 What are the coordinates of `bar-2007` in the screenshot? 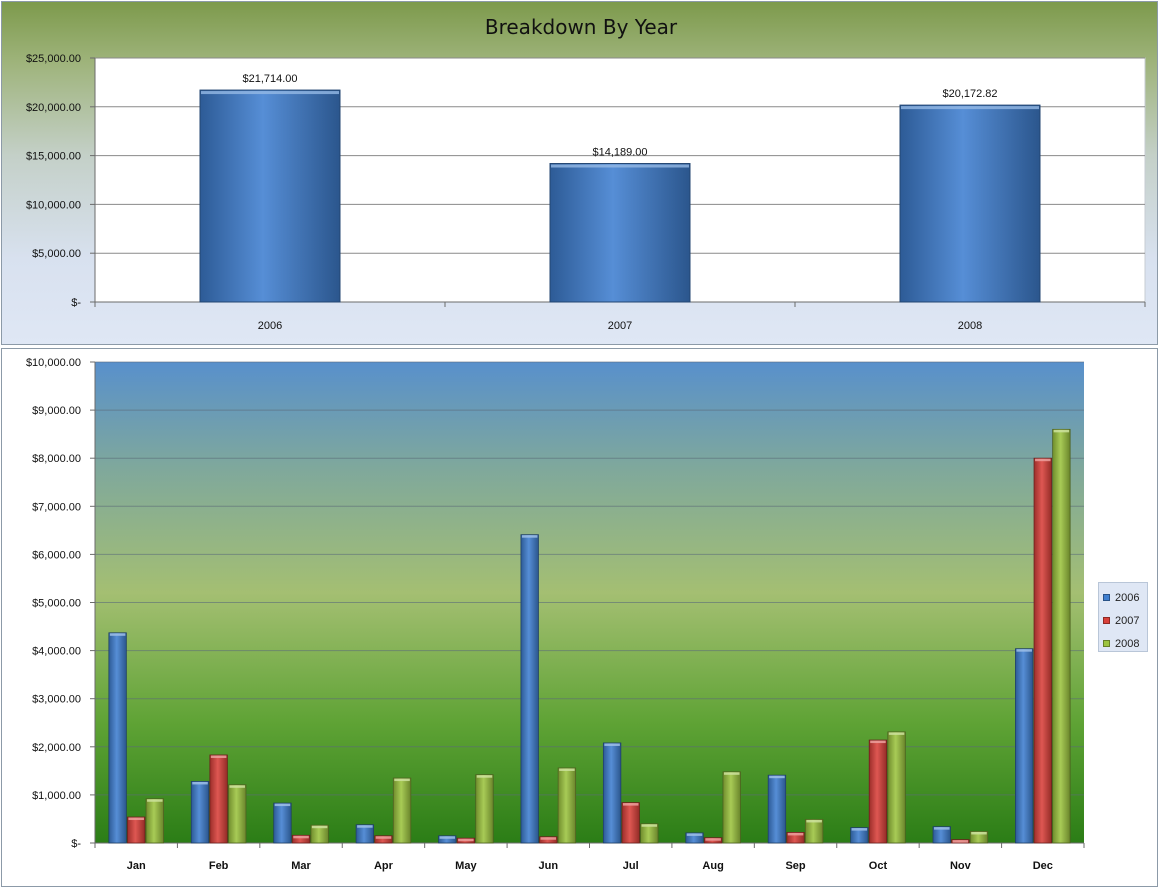 It's located at (620, 233).